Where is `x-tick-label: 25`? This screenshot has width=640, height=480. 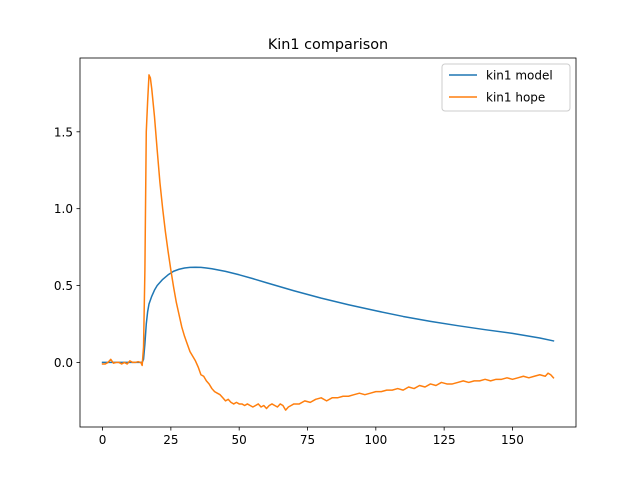
x-tick-label: 25 is located at coordinates (170, 440).